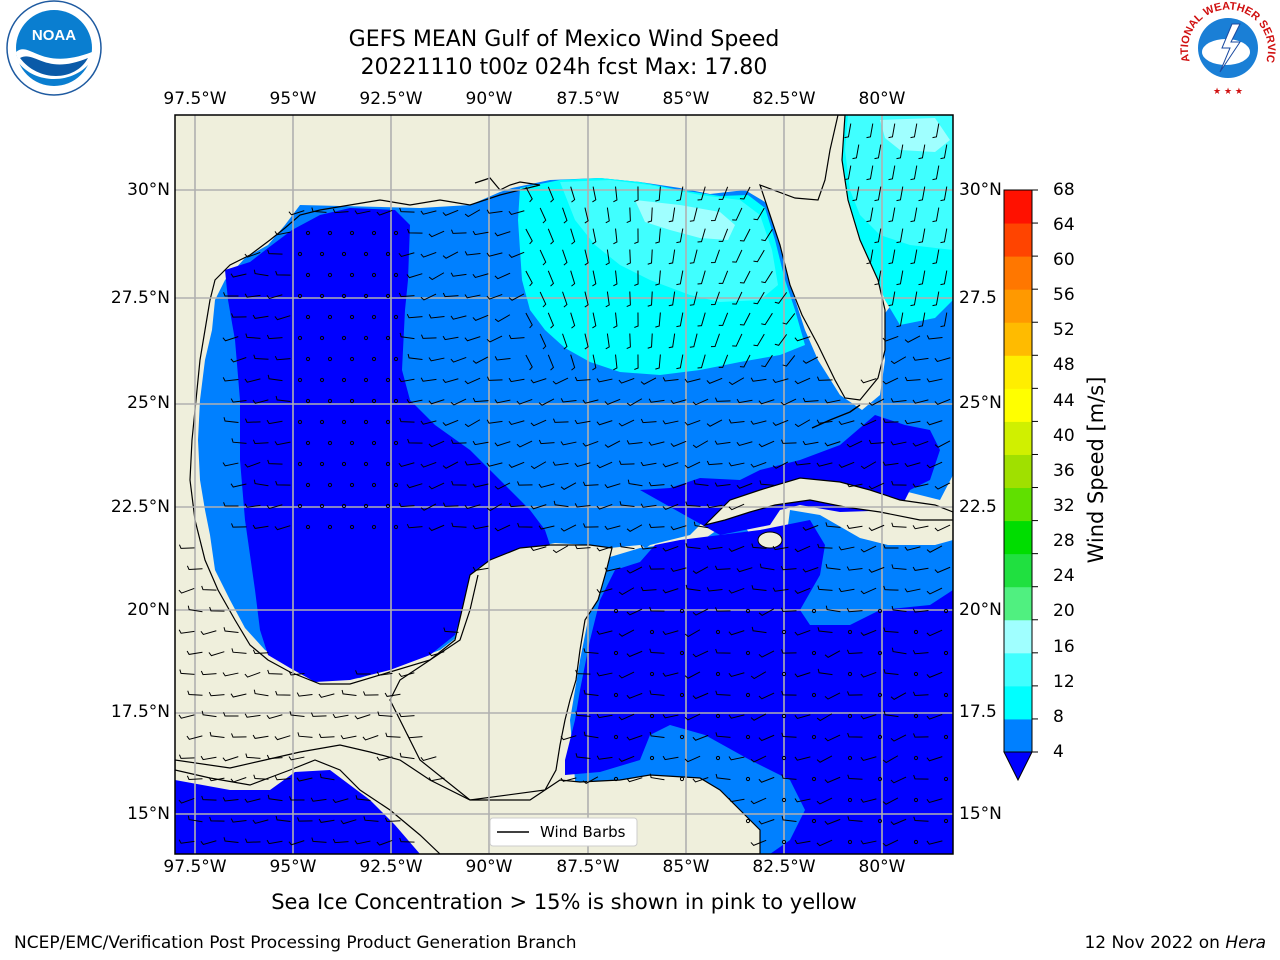 The width and height of the screenshot is (1280, 960). What do you see at coordinates (1152, 943) in the screenshot?
I see `date-text: 12 Nov 2022 on` at bounding box center [1152, 943].